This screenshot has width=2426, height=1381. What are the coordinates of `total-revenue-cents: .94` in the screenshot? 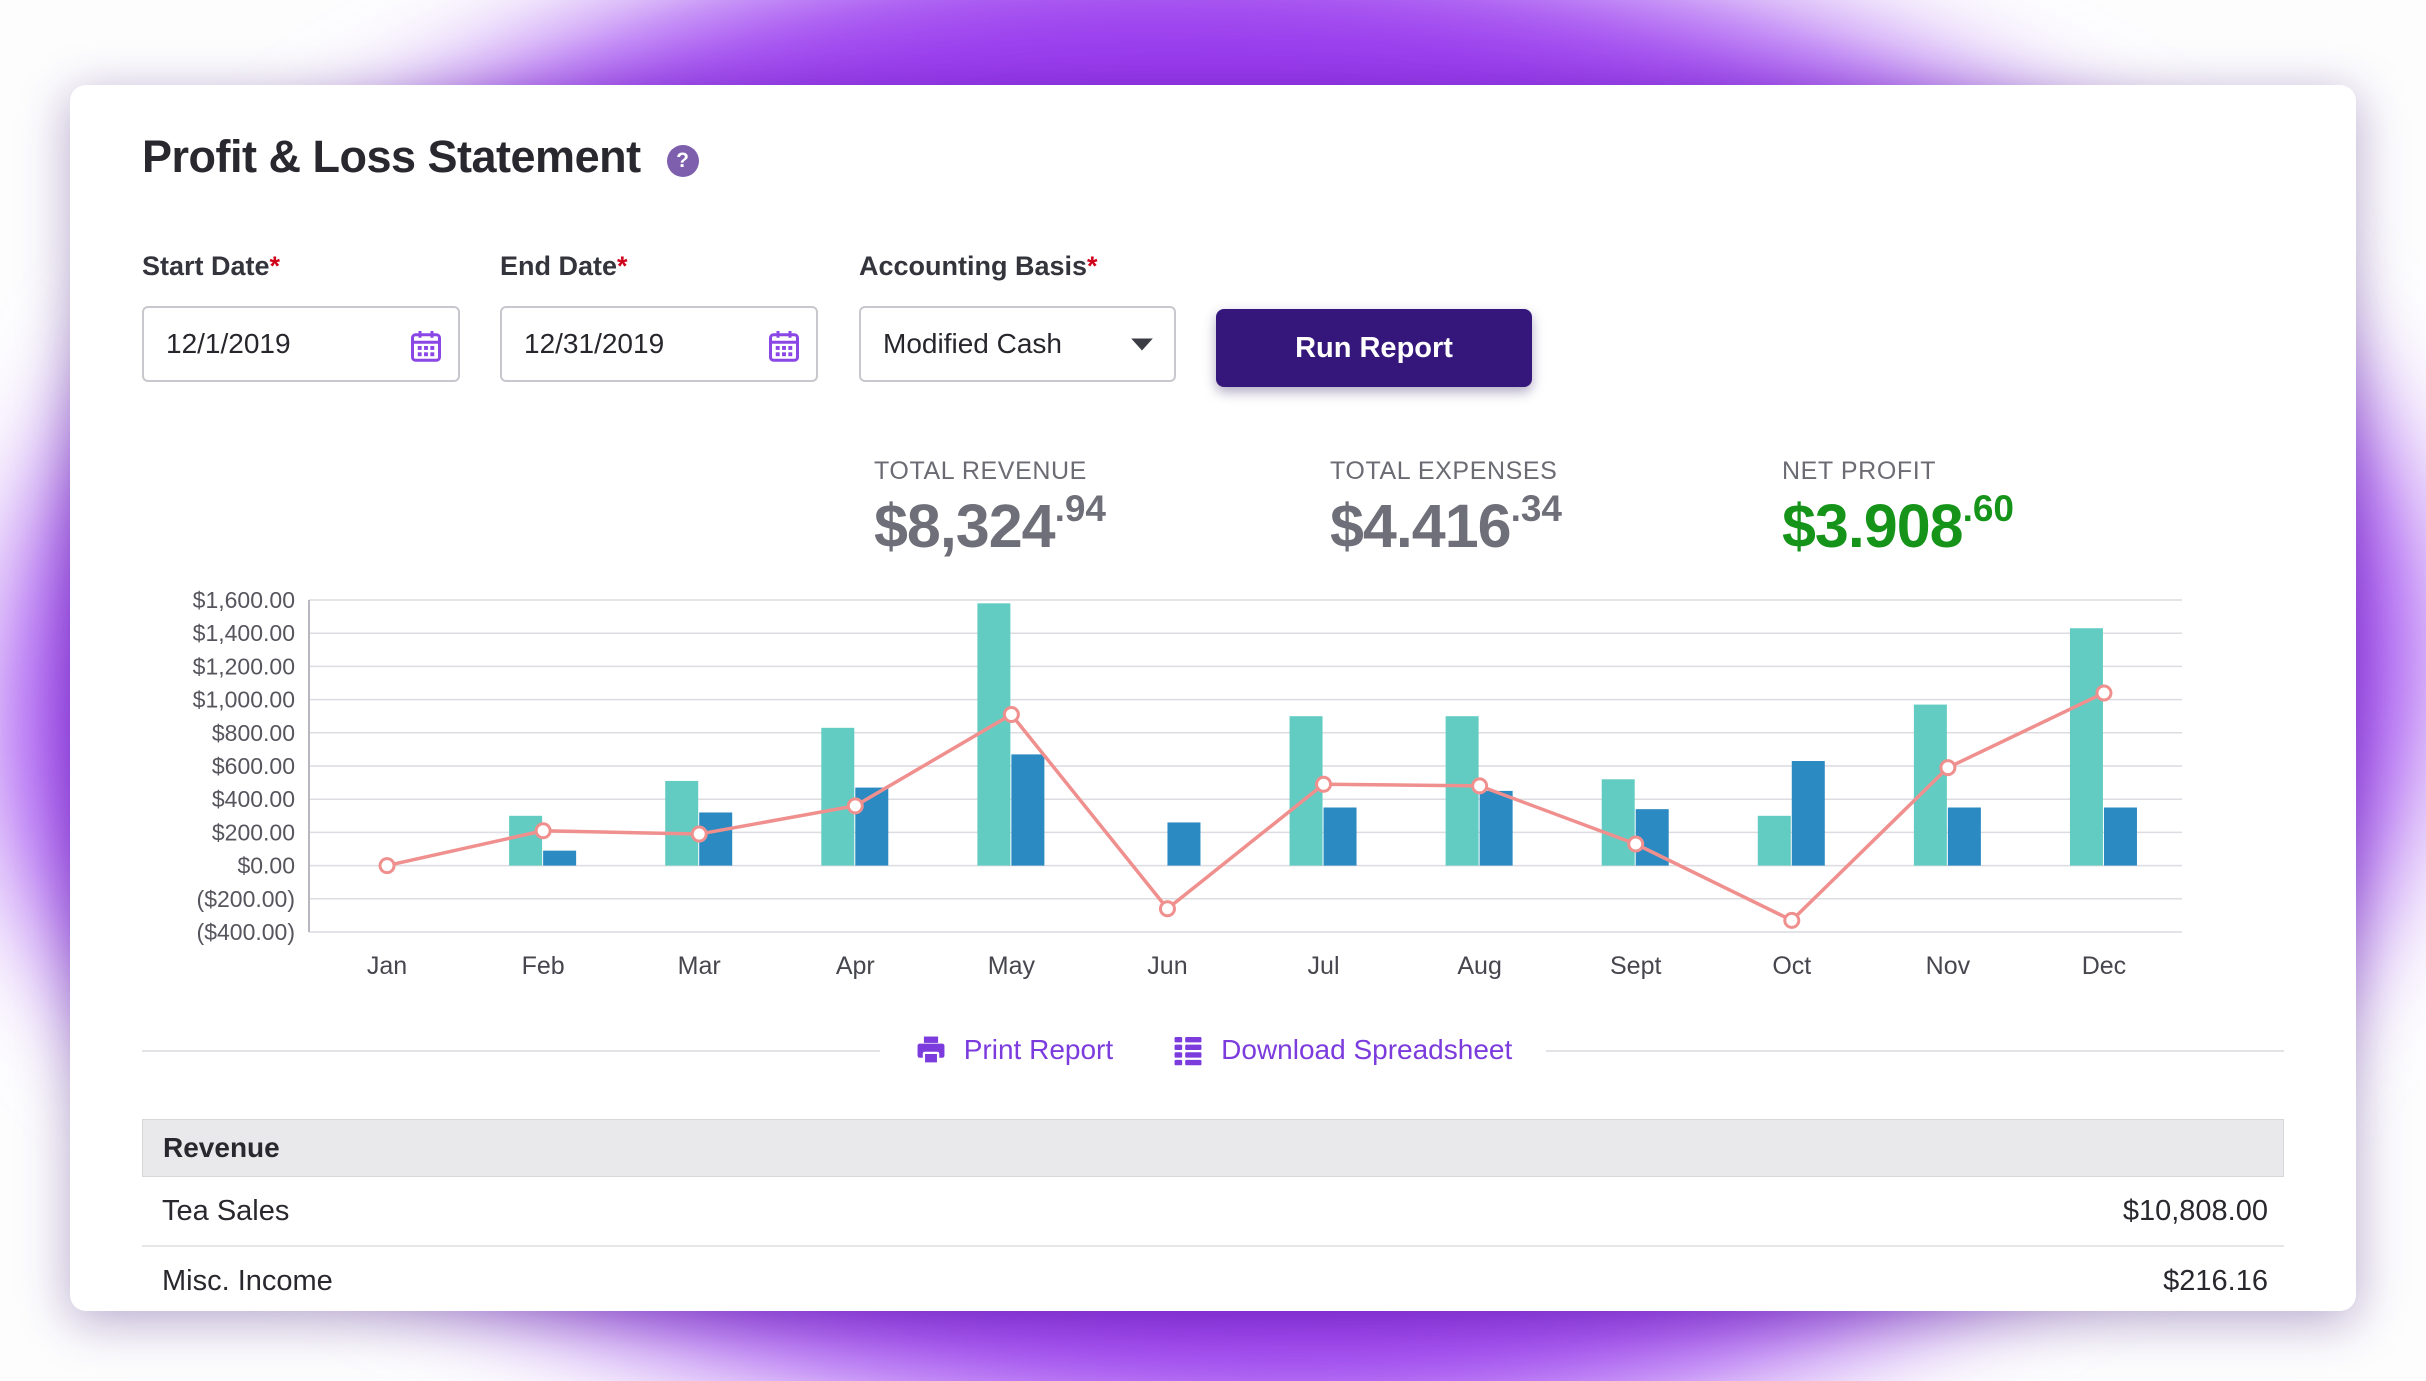 It's located at (1080, 508).